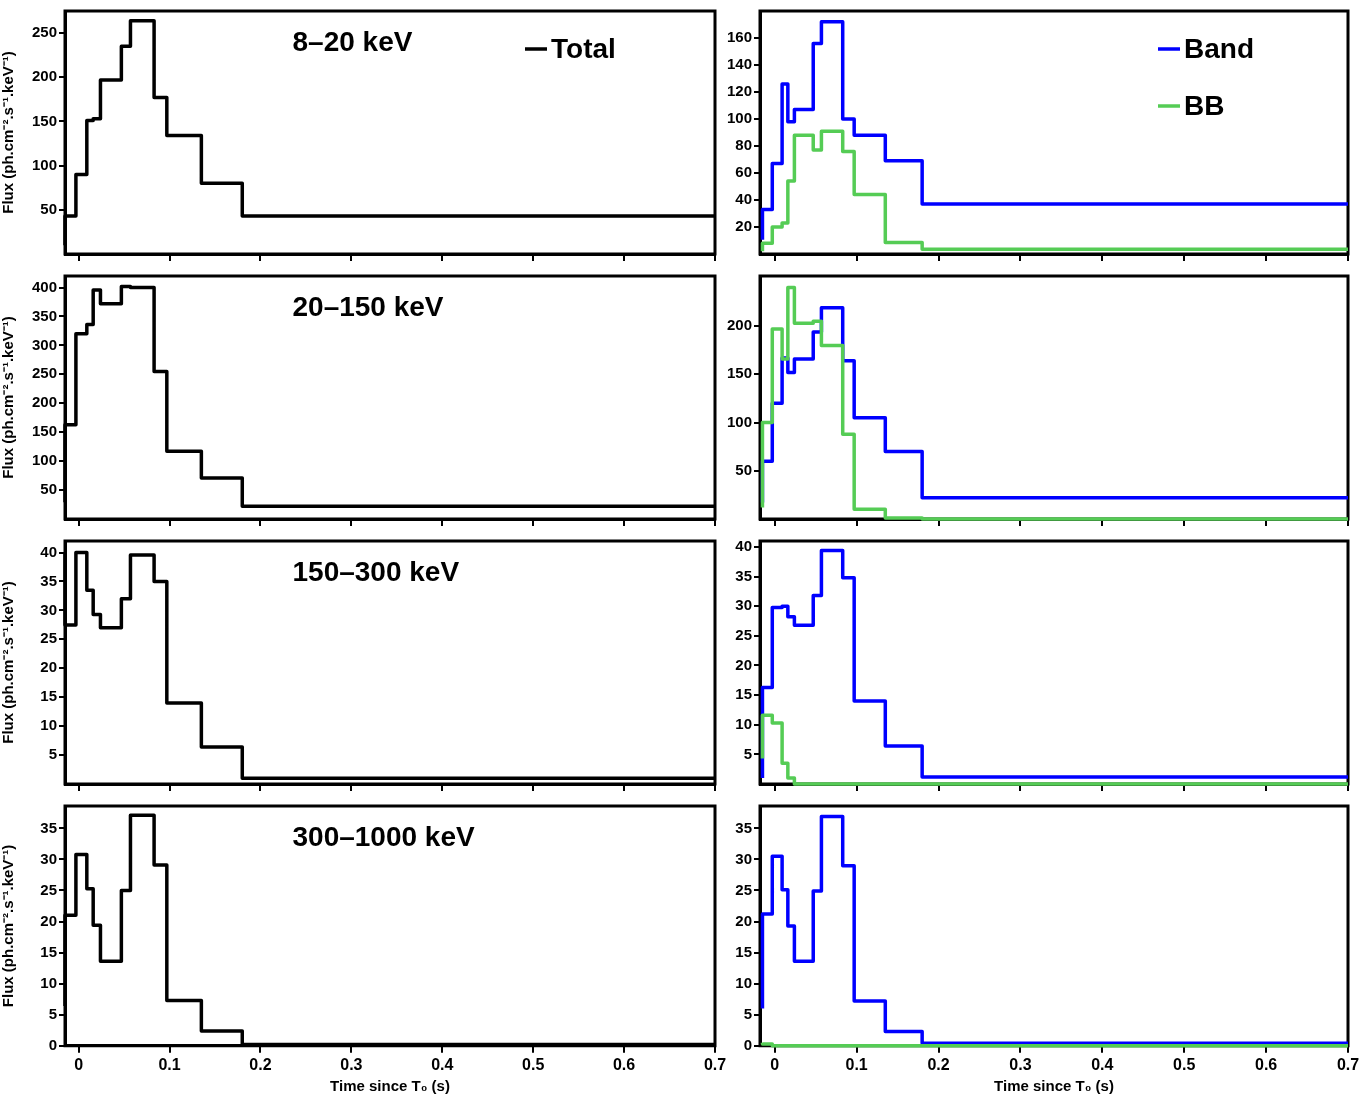  What do you see at coordinates (743, 145) in the screenshot?
I see `y-tick-label: 80` at bounding box center [743, 145].